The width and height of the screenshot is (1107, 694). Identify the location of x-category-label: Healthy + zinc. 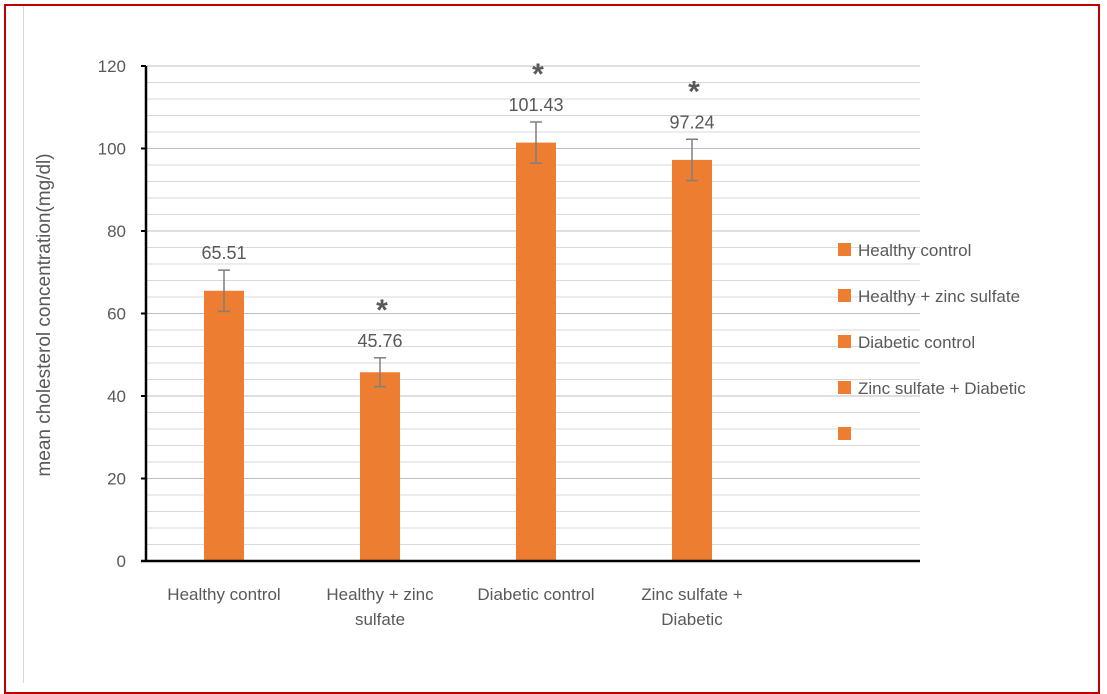
(380, 594).